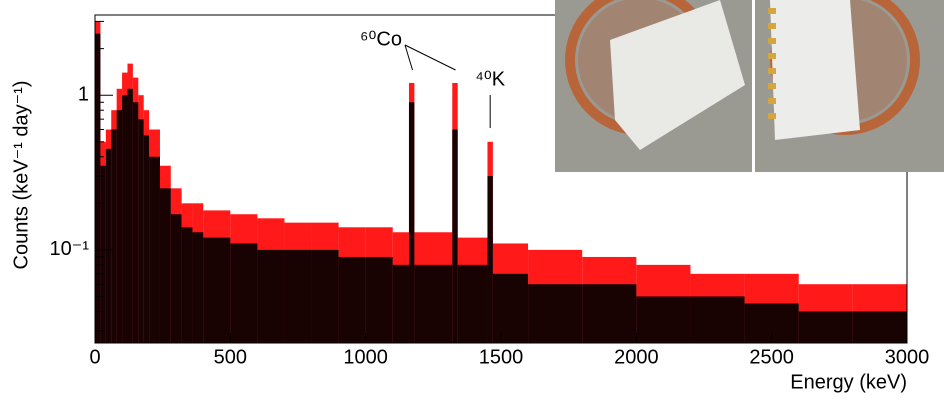 Image resolution: width=944 pixels, height=406 pixels. What do you see at coordinates (848, 382) in the screenshot?
I see `x-axis-label: Energy (keV)` at bounding box center [848, 382].